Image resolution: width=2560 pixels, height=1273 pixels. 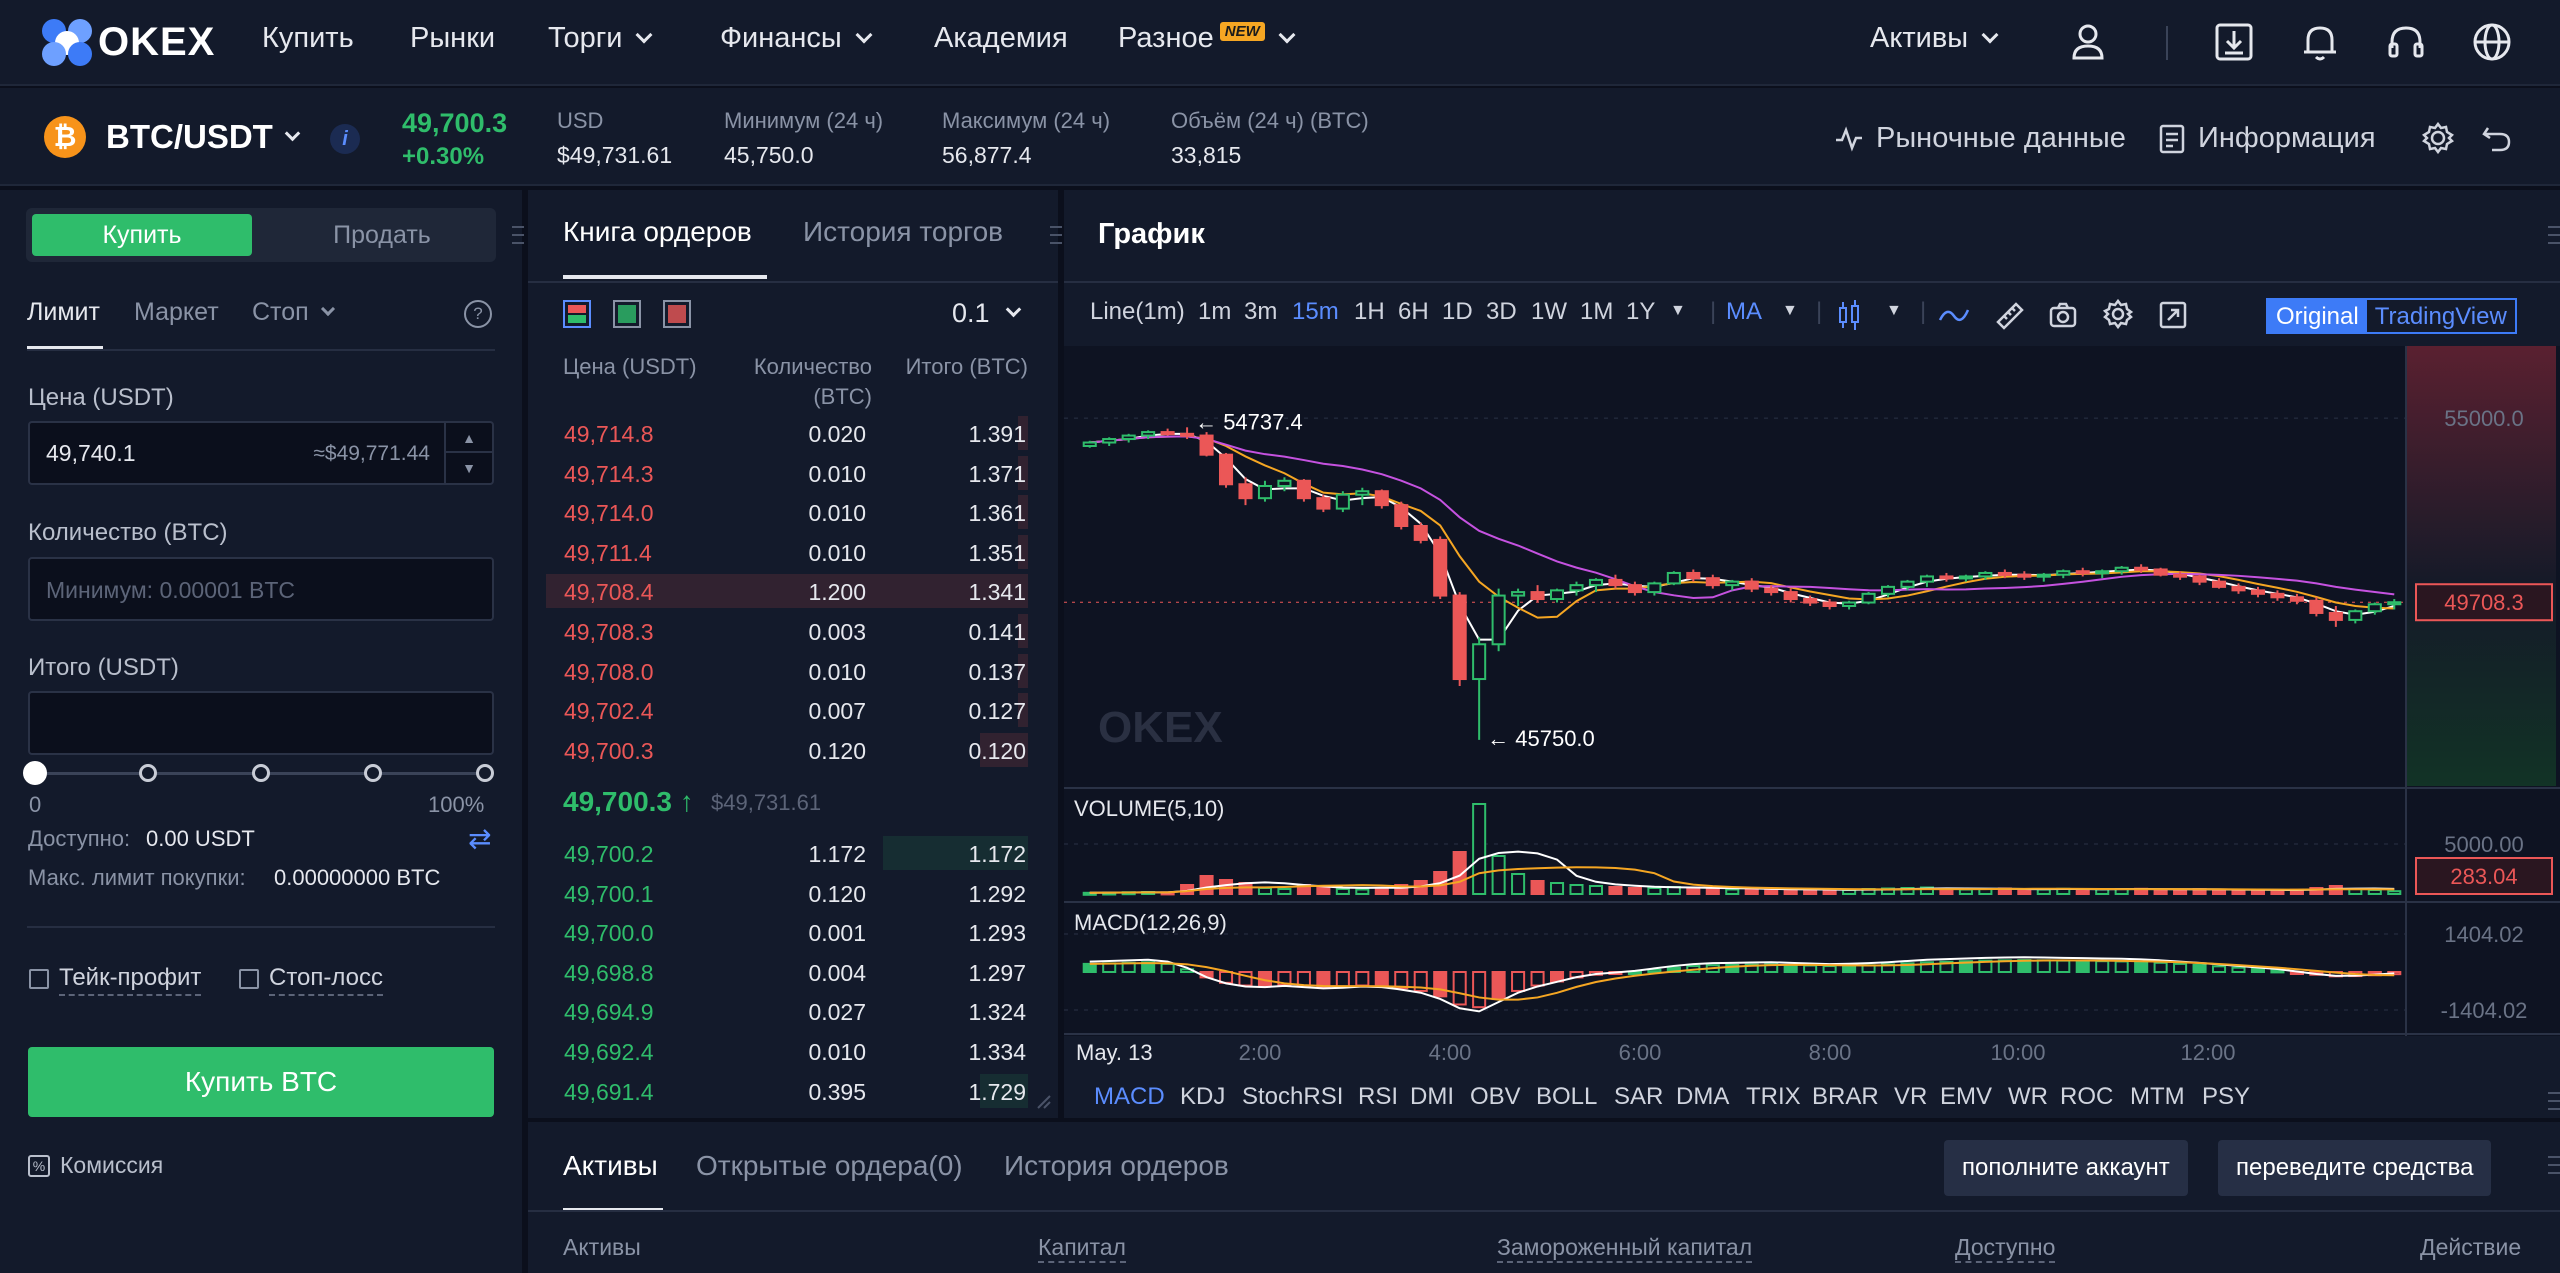 I want to click on pair-info-icon: i, so click(x=345, y=139).